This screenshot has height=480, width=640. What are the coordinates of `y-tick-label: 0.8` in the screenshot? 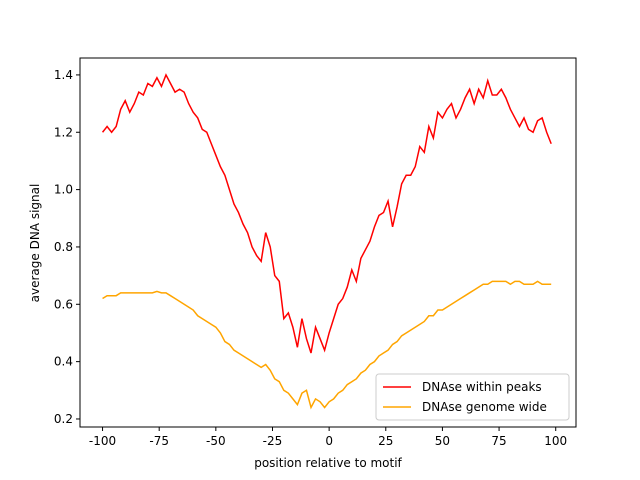 It's located at (63, 247).